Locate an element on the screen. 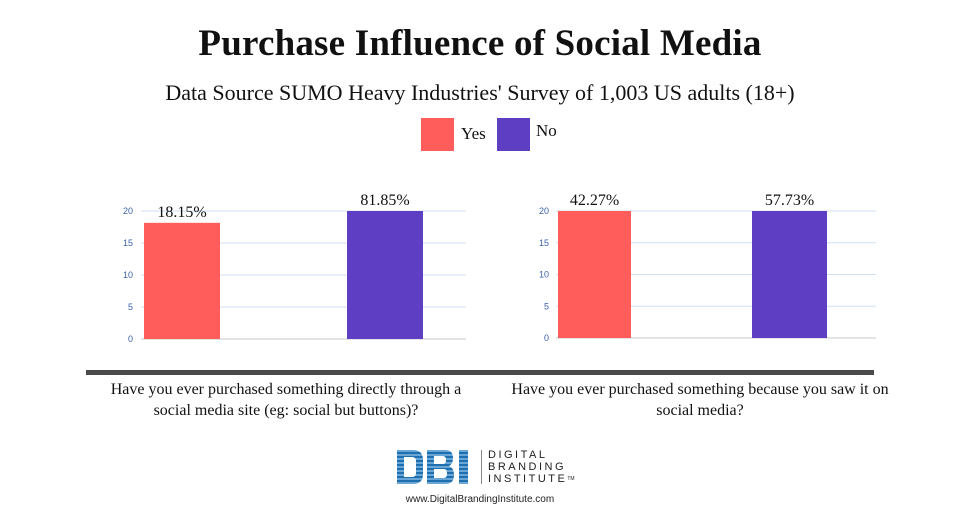  chart-2-ytick-20: 20 is located at coordinates (544, 211).